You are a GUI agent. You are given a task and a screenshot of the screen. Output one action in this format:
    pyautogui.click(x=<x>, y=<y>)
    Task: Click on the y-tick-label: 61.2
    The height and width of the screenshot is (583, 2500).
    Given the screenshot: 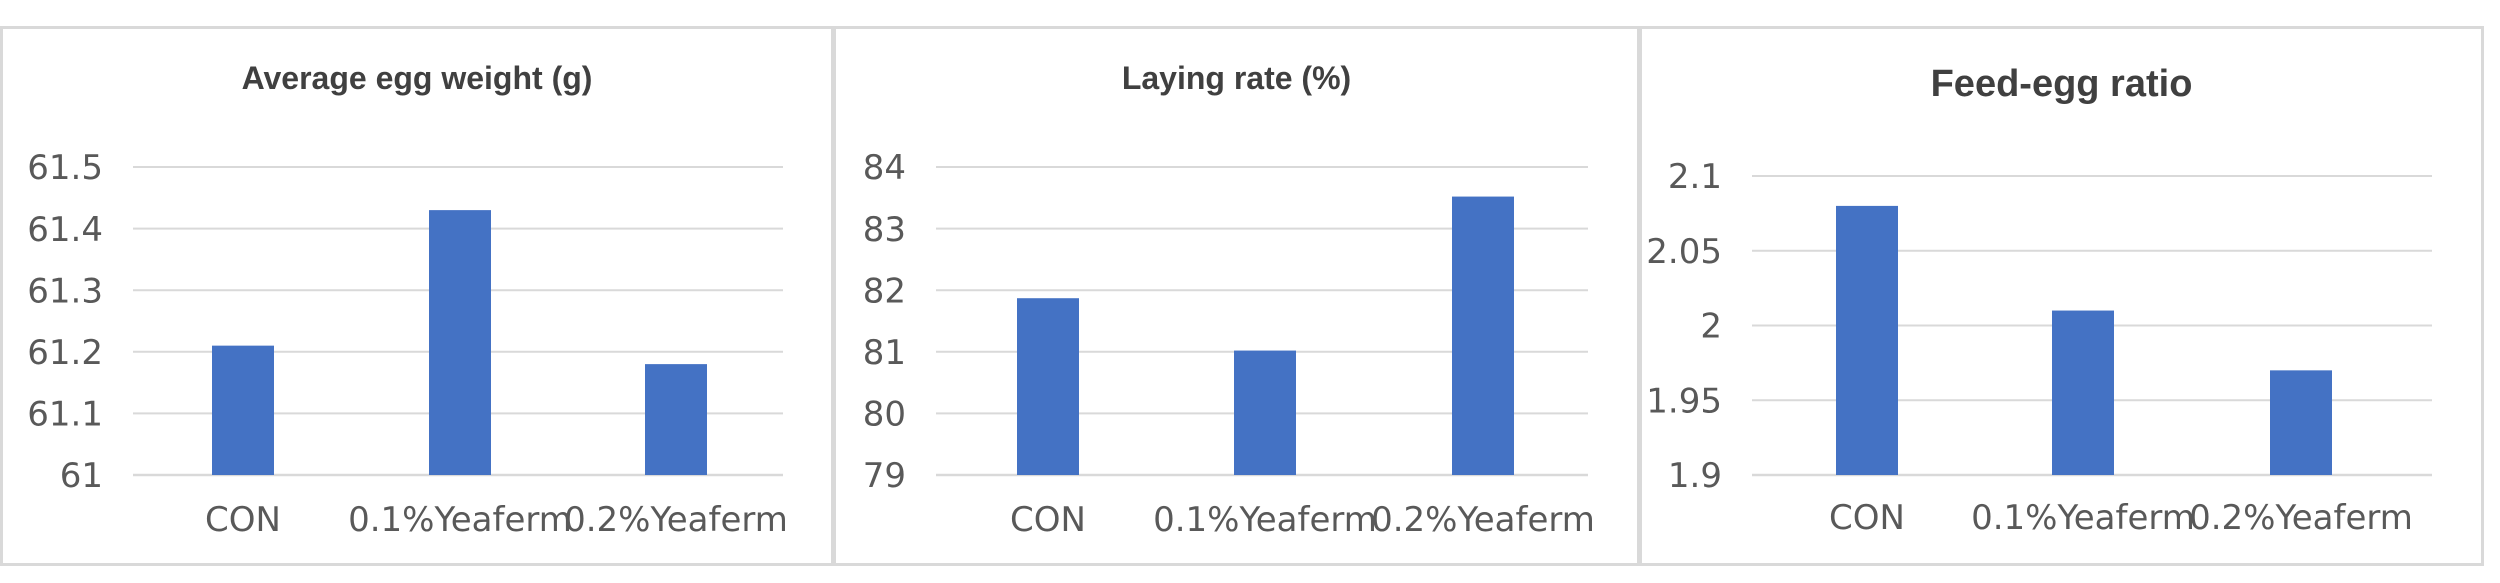 What is the action you would take?
    pyautogui.click(x=65, y=353)
    